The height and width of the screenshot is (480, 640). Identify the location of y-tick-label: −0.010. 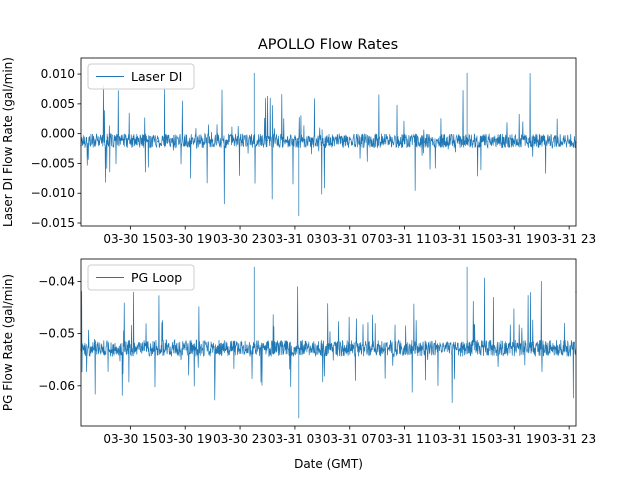
(53, 193).